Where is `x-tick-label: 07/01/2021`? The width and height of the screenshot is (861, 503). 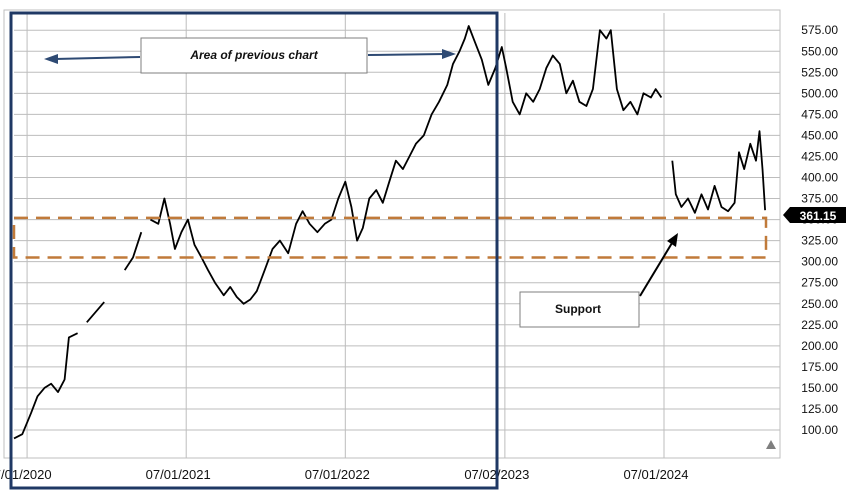 x-tick-label: 07/01/2021 is located at coordinates (178, 474).